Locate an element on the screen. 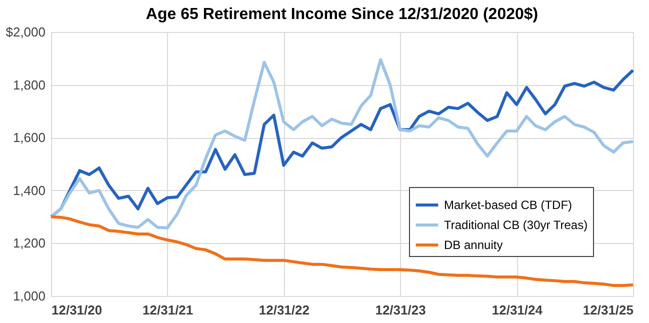  y-tick-label: 1,200 is located at coordinates (29, 243).